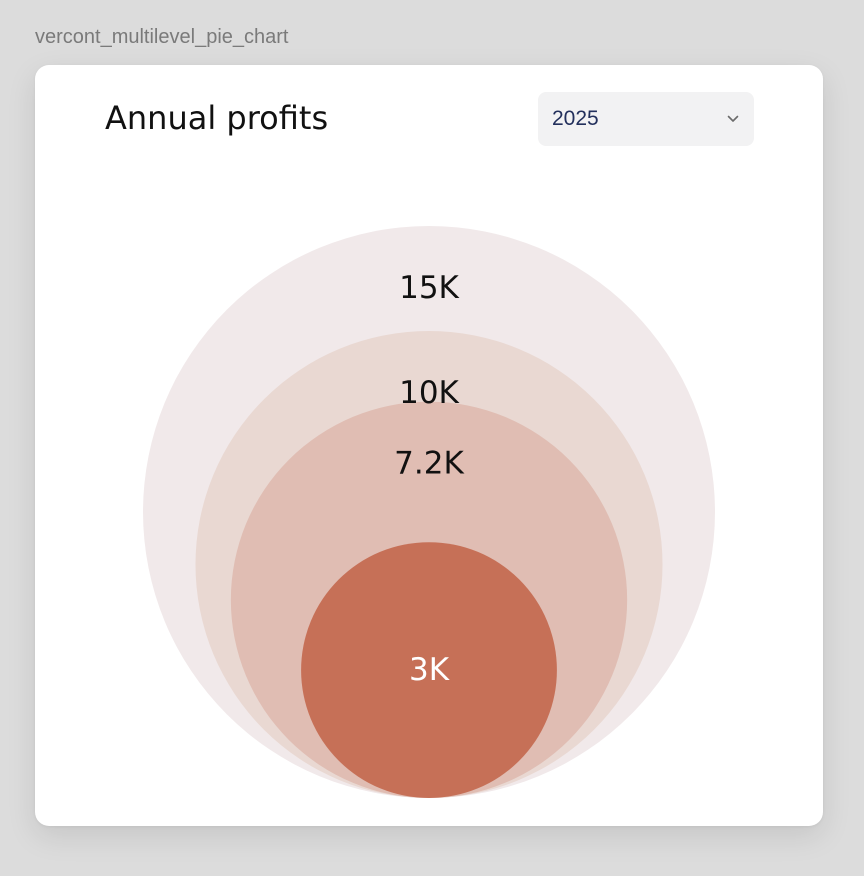 This screenshot has height=876, width=864. What do you see at coordinates (646, 119) in the screenshot?
I see `year-select: 2025` at bounding box center [646, 119].